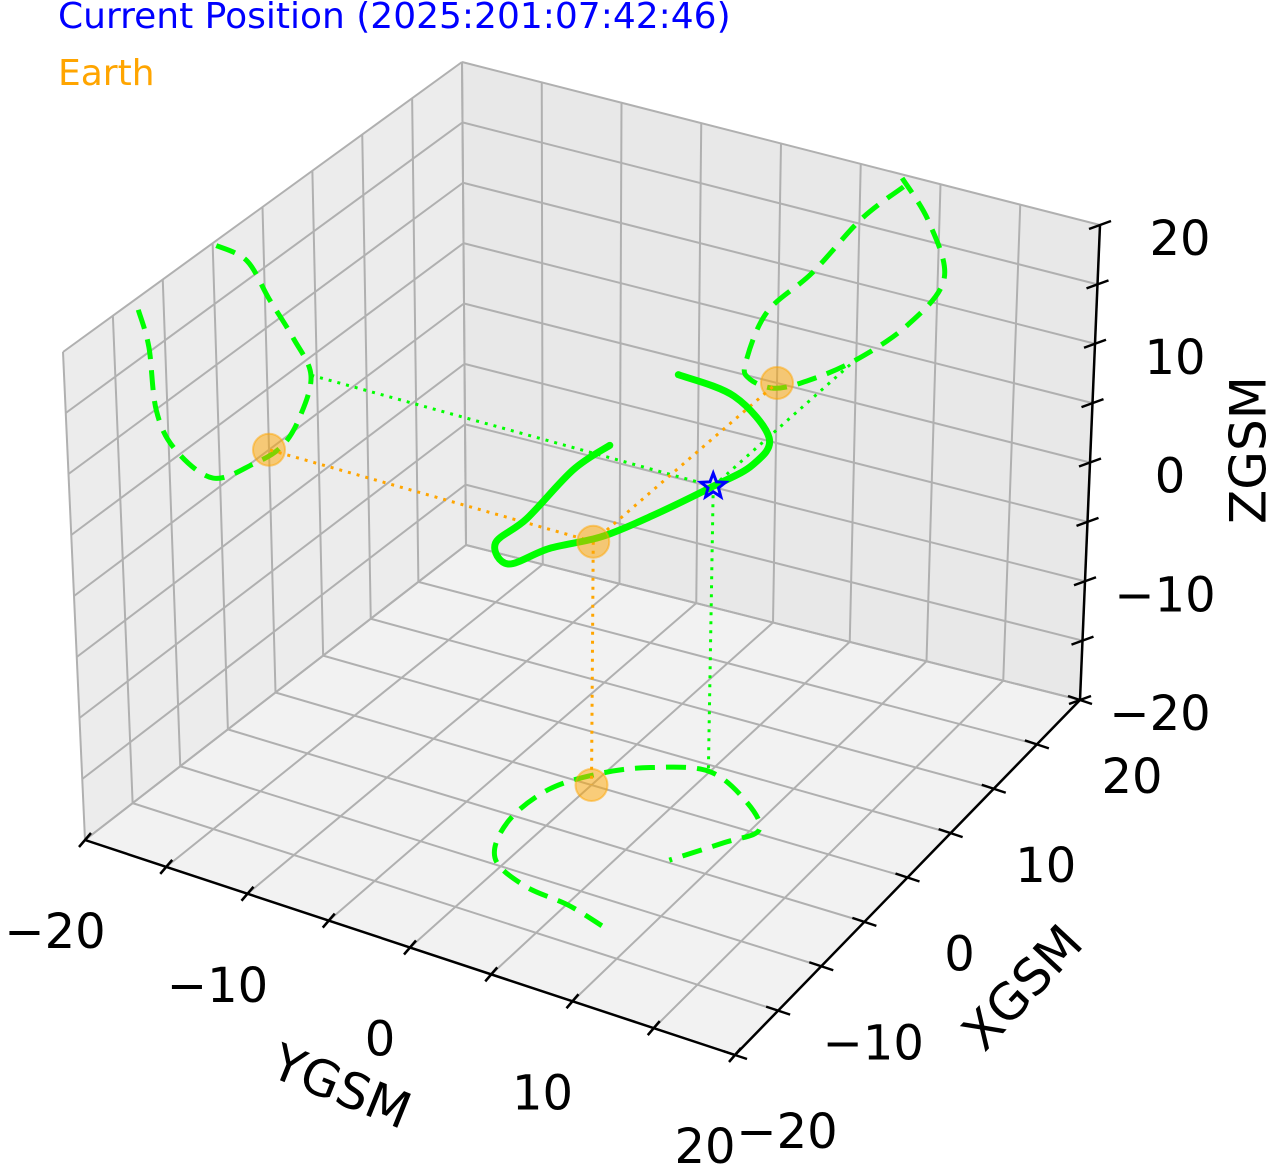  I want to click on y-tick-label: 20, so click(704, 1145).